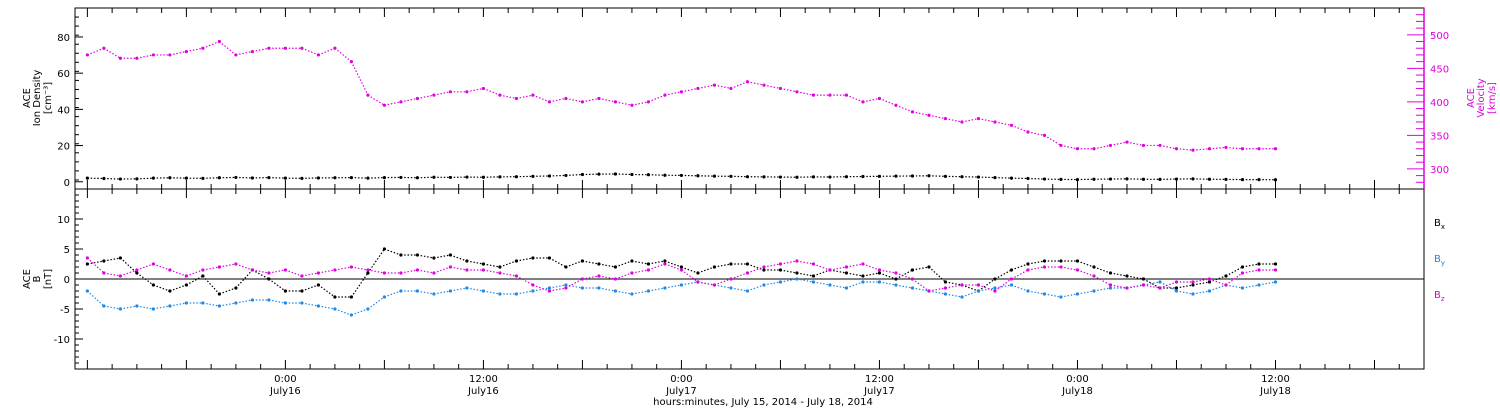  I want to click on data-point, so click(1275, 179).